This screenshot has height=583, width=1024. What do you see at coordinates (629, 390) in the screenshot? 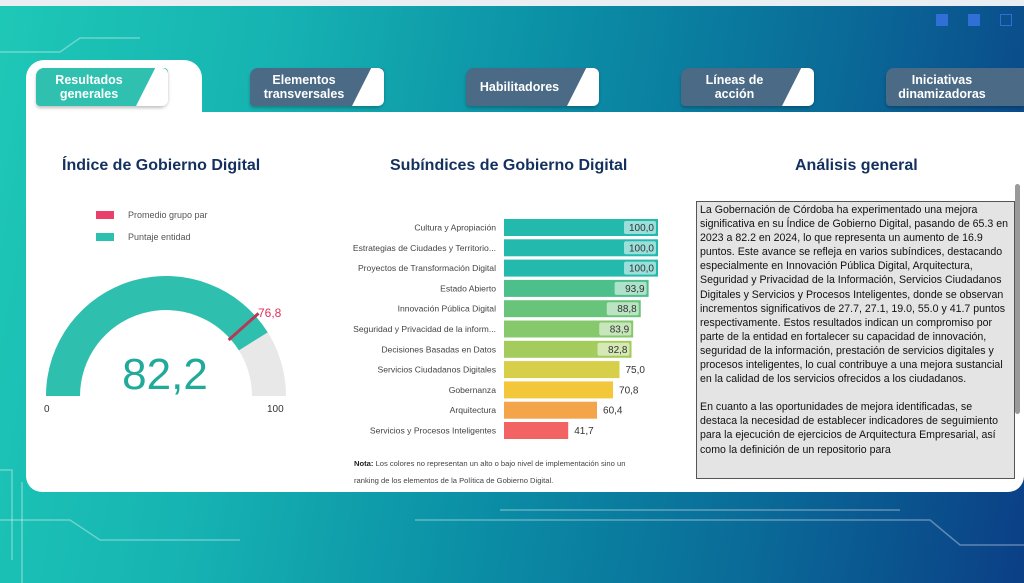
I see `bar-value-label: 70,8` at bounding box center [629, 390].